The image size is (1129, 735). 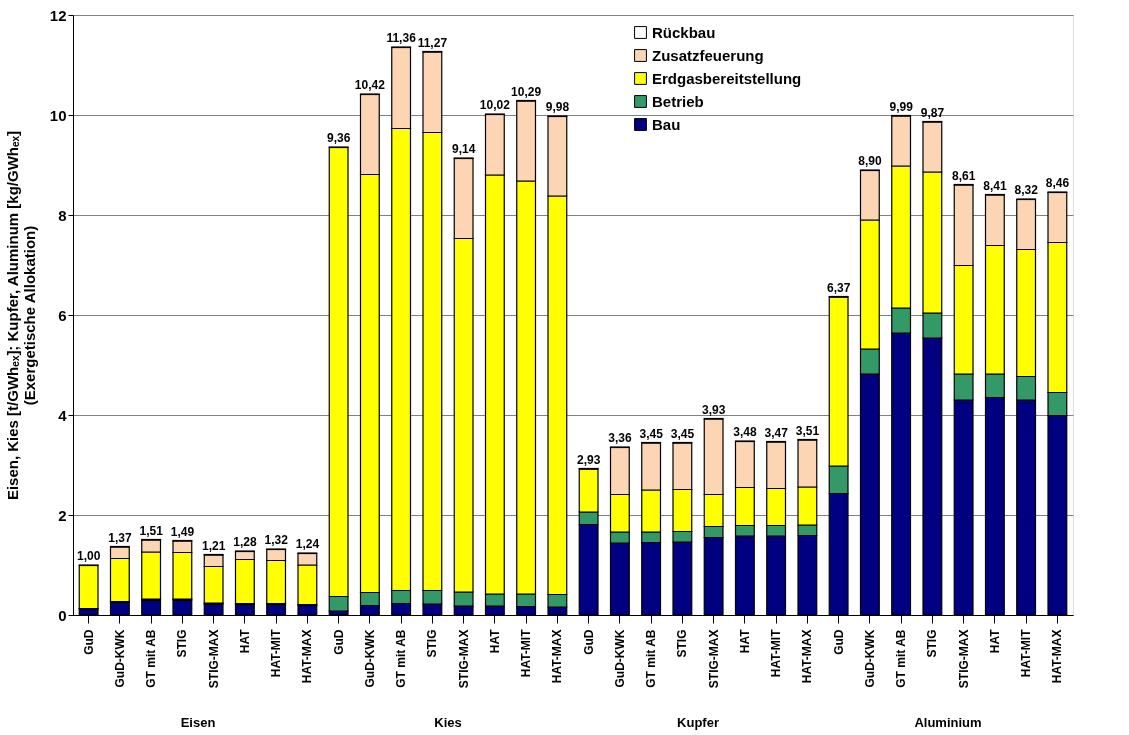 What do you see at coordinates (448, 722) in the screenshot?
I see `text: Kies` at bounding box center [448, 722].